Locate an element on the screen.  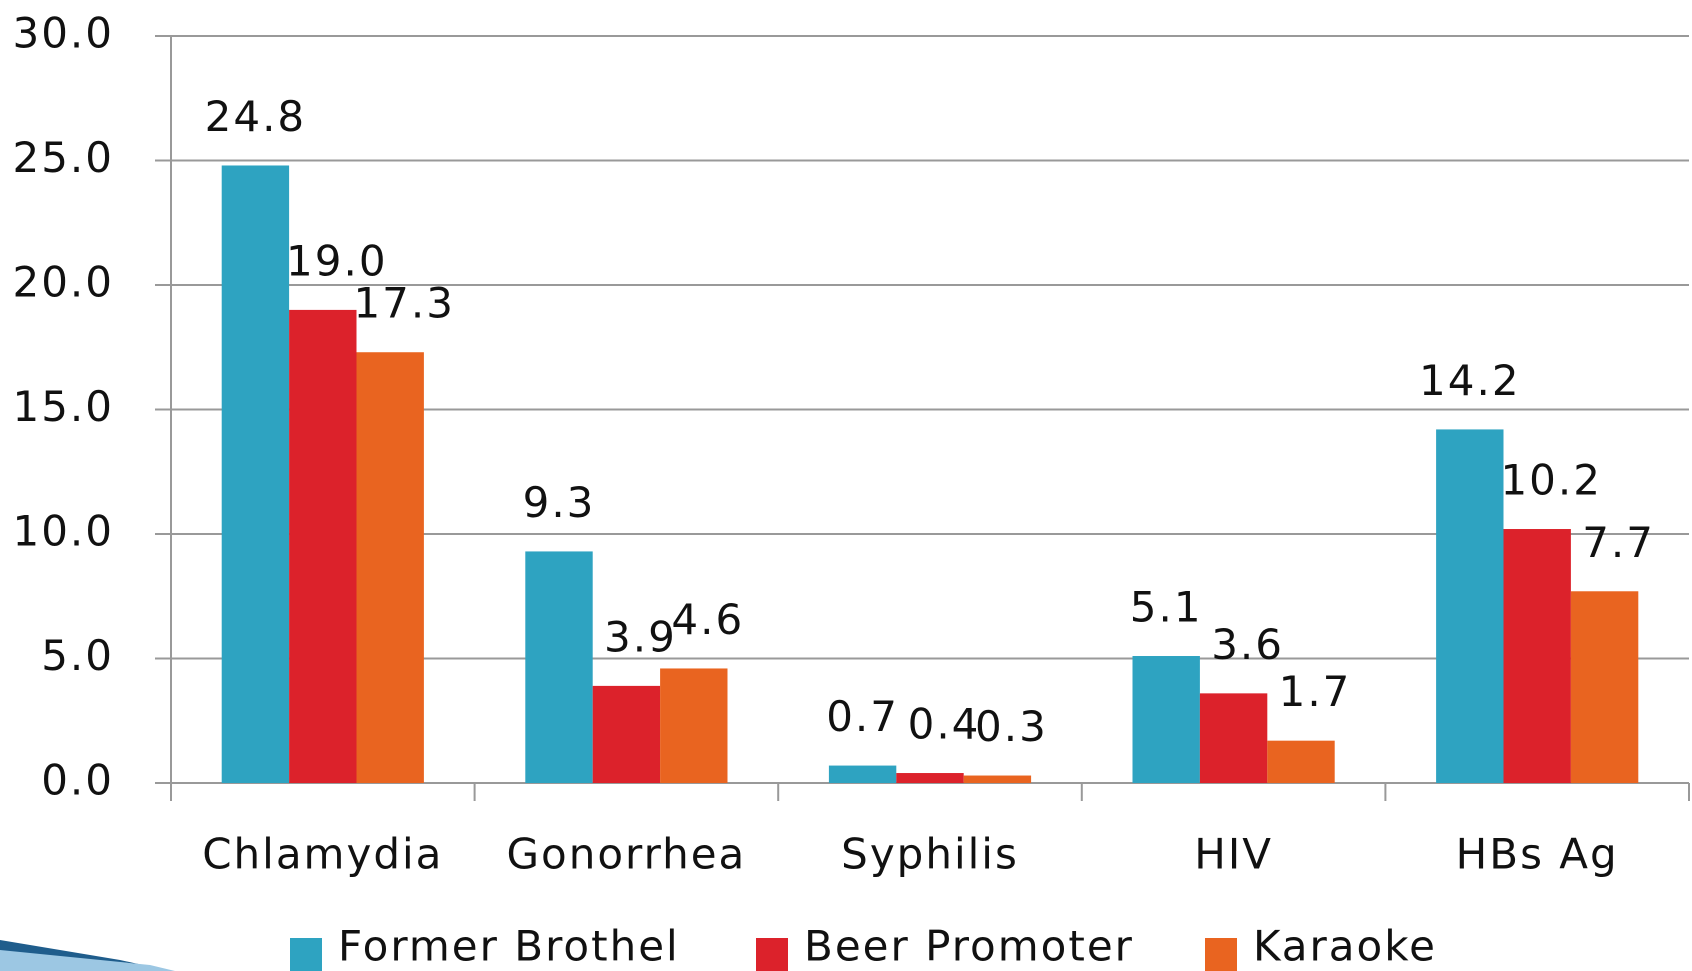
legend-label: Beer Promoter is located at coordinates (969, 946).